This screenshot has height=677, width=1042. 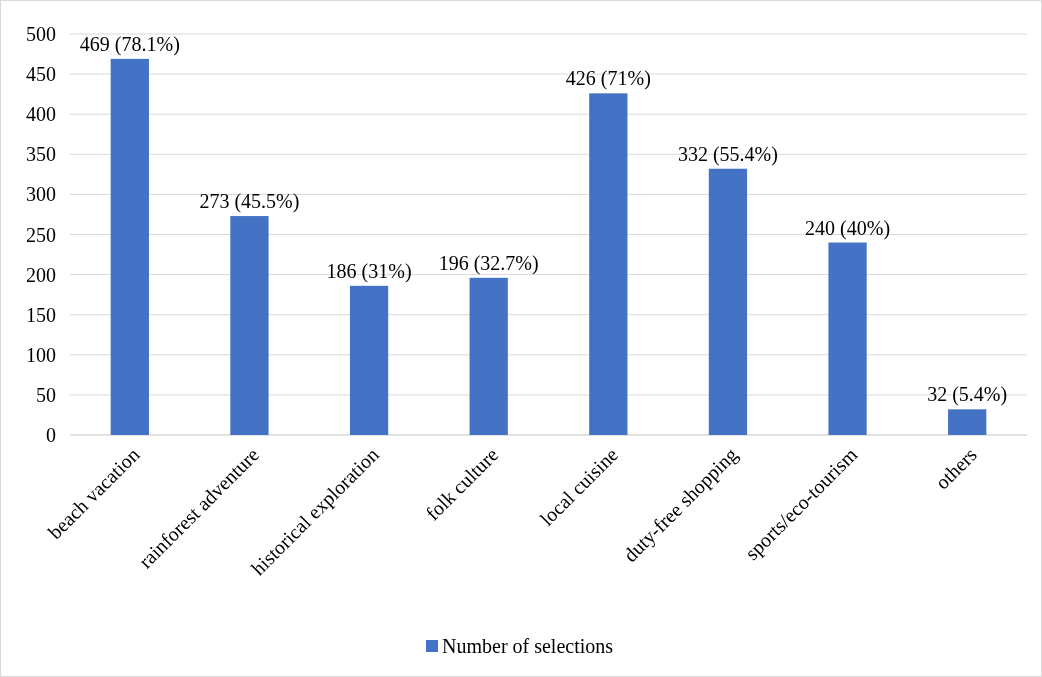 I want to click on y-tick-label: 450, so click(x=41, y=74).